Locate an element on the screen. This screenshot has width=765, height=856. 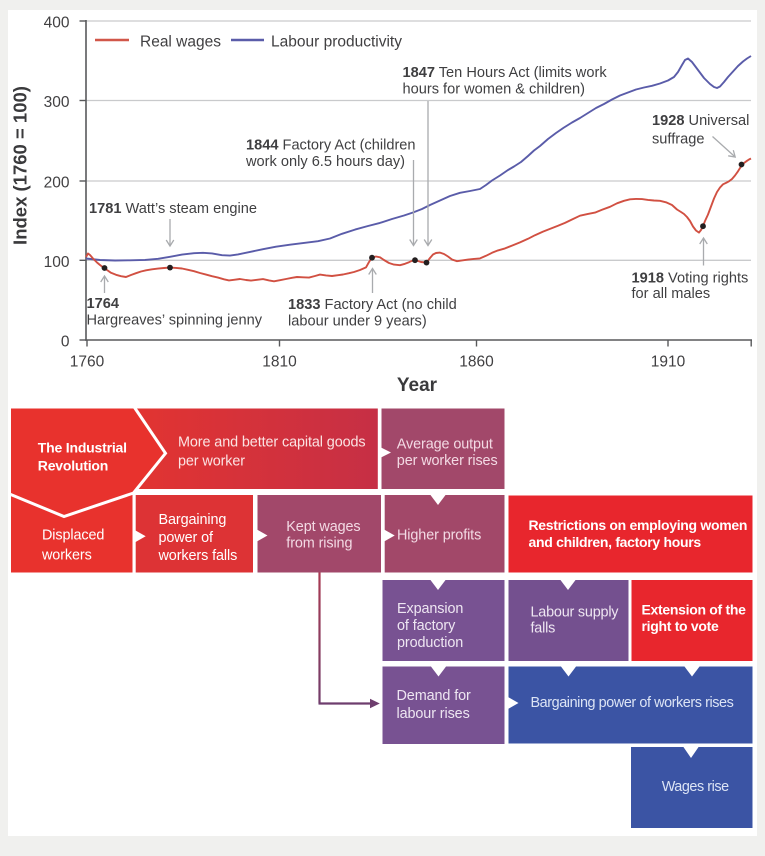
svg-text:Restrictions on employing wome: Restrictions on employing women is located at coordinates (638, 525).